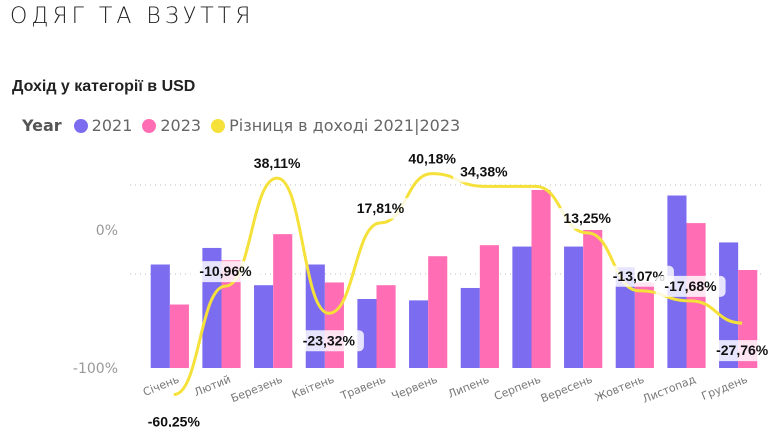  I want to click on x-tick-label-5: Травень, so click(363, 388).